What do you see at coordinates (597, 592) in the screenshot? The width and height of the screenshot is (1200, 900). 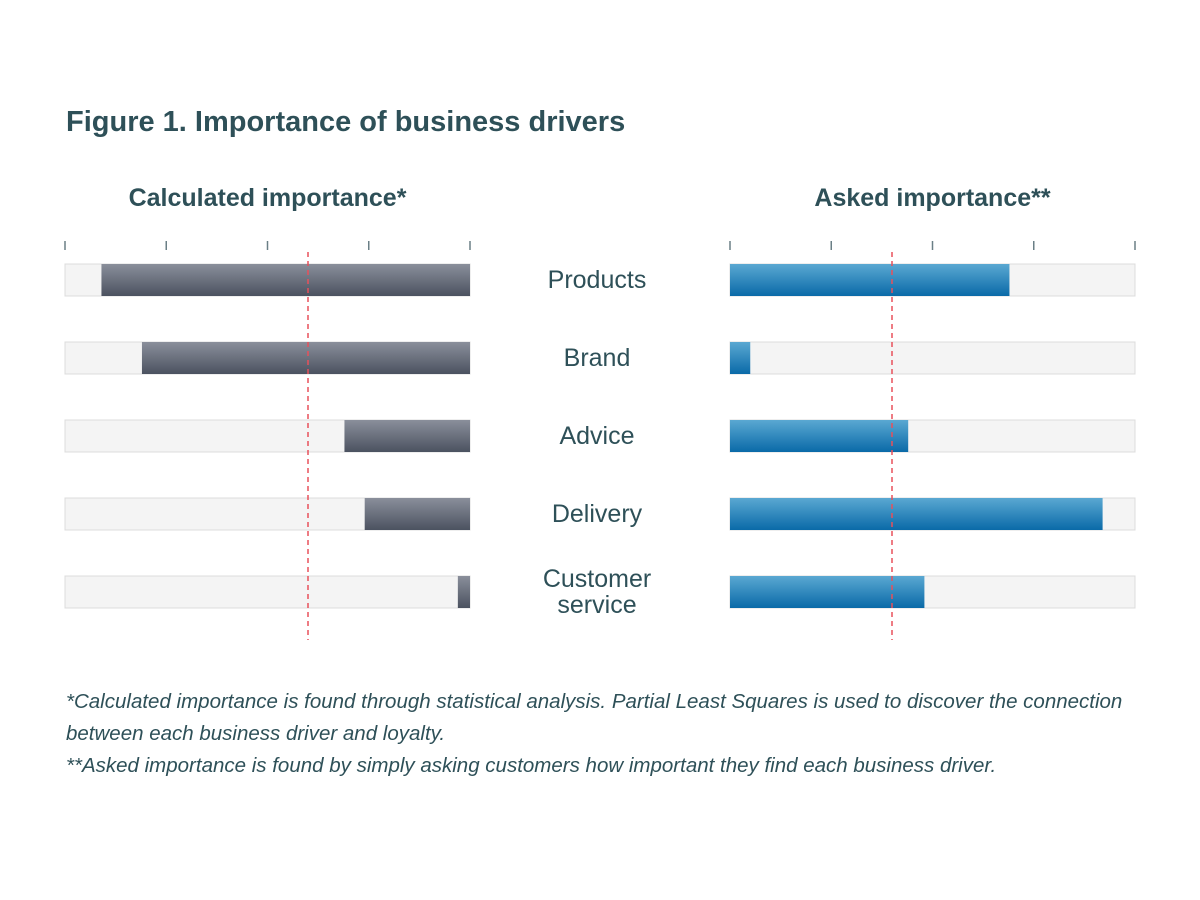 I see `category-label: Customer service` at bounding box center [597, 592].